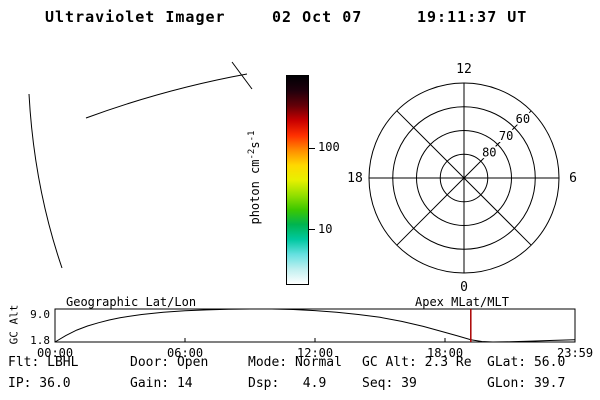 Image resolution: width=600 pixels, height=400 pixels. Describe the element at coordinates (317, 17) in the screenshot. I see `date-label: 02 Oct 07` at that location.